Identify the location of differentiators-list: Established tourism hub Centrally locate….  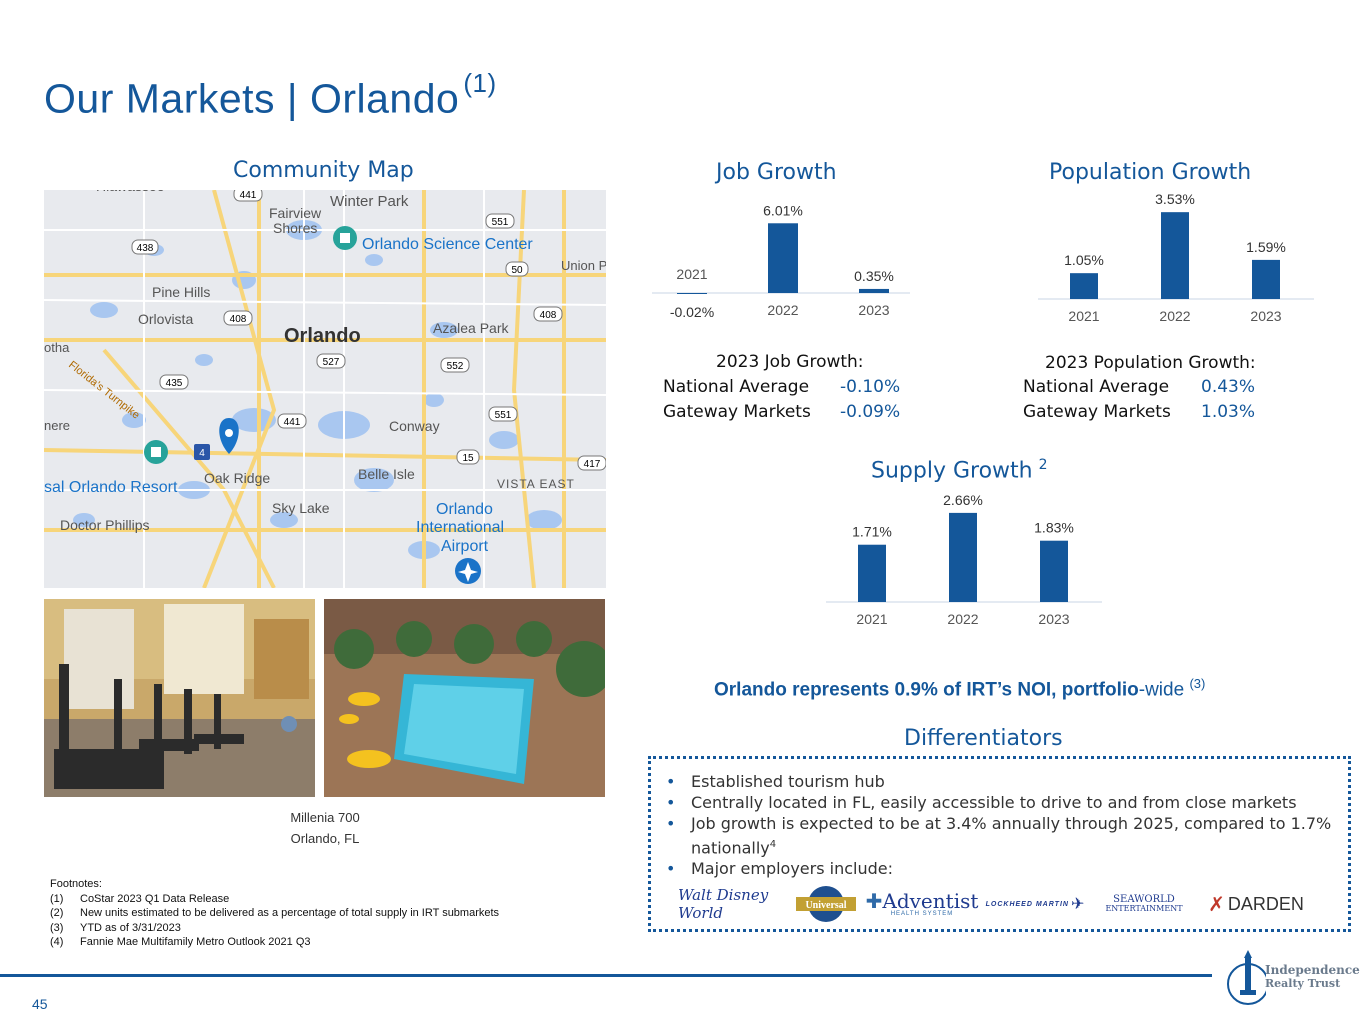
(1006, 825).